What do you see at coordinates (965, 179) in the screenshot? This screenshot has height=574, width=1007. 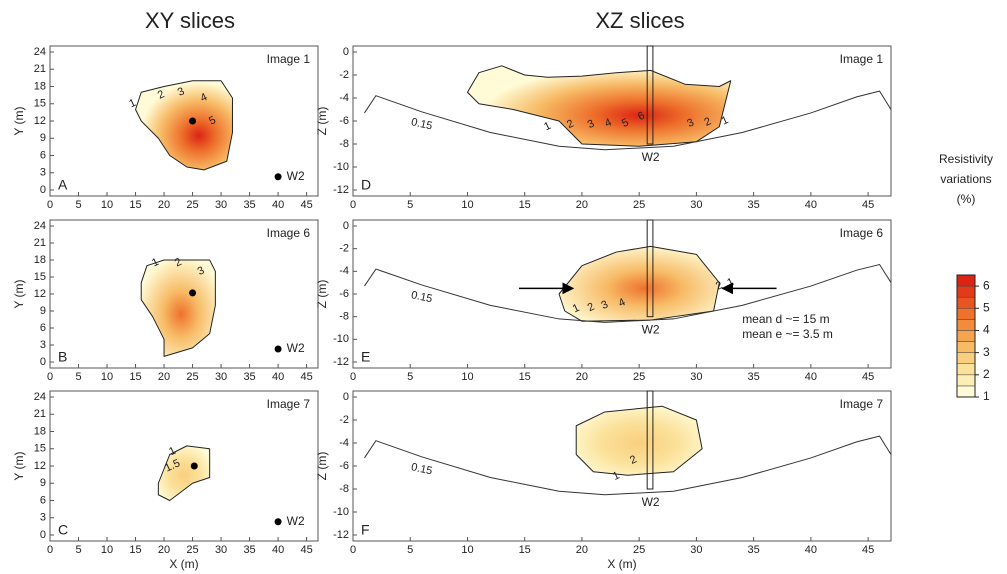 I see `colorbar-title: variations` at bounding box center [965, 179].